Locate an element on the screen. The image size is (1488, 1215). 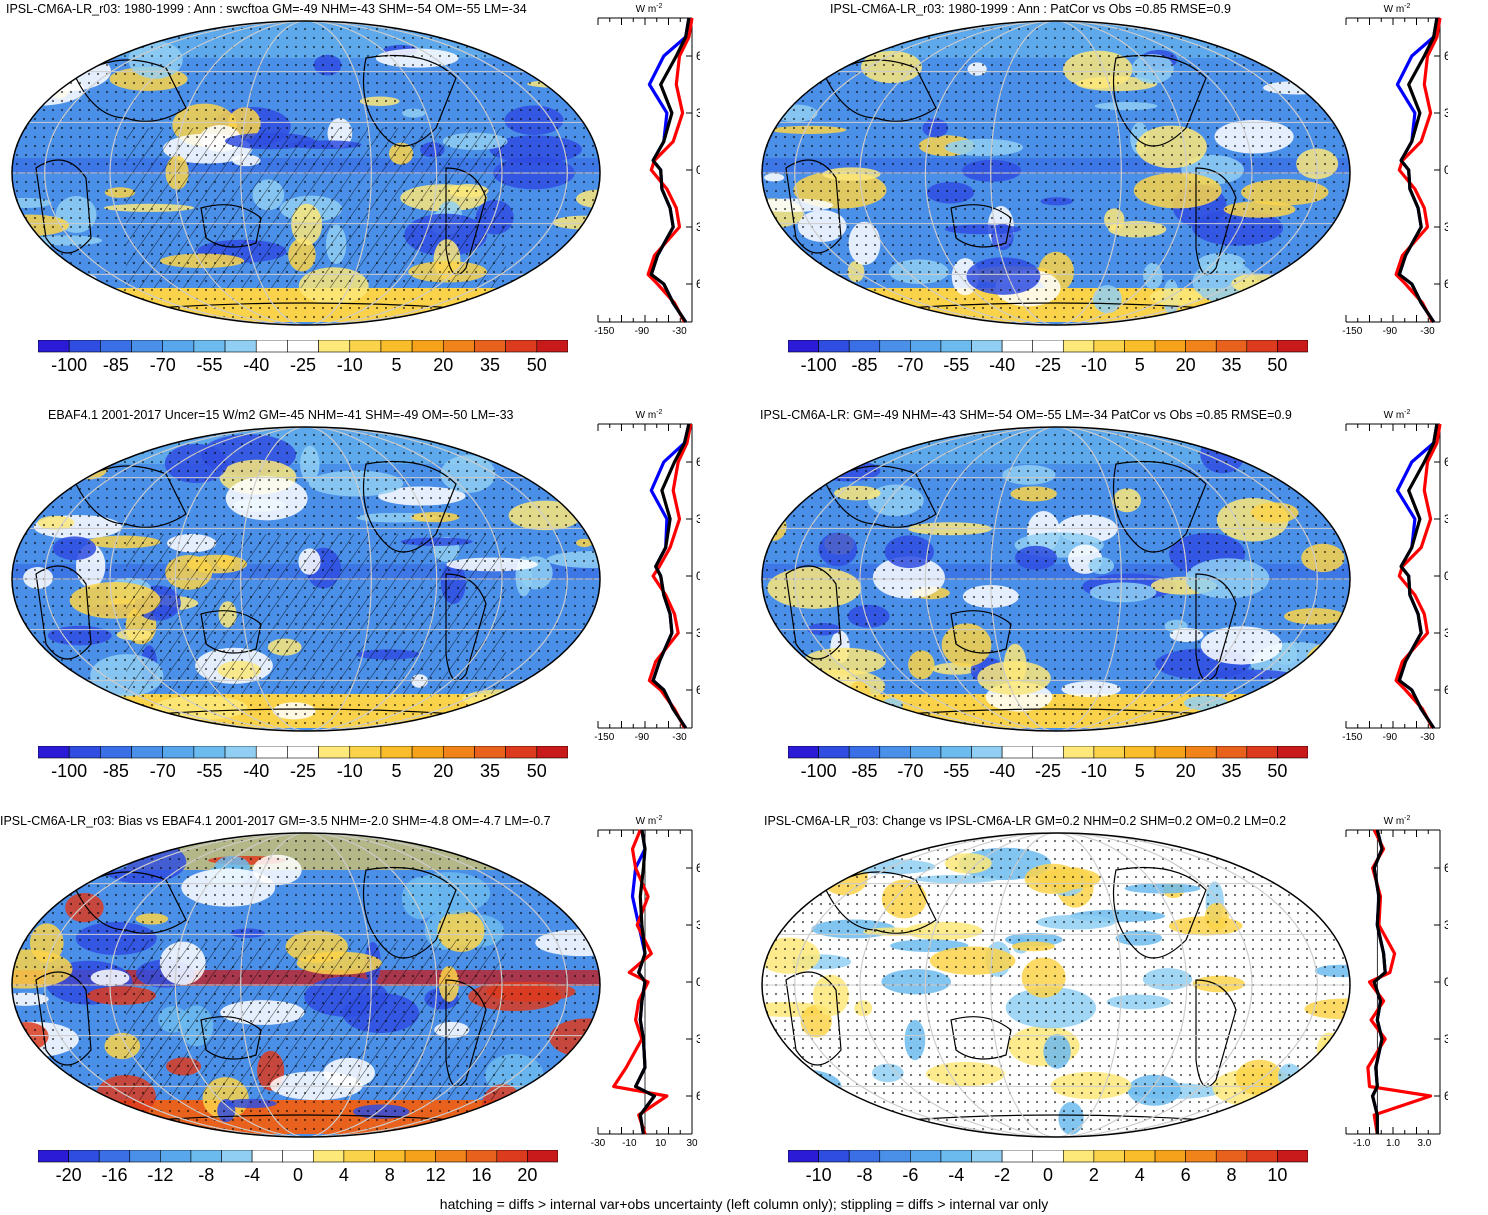
obs-zonal-line is located at coordinates (1418, 170).